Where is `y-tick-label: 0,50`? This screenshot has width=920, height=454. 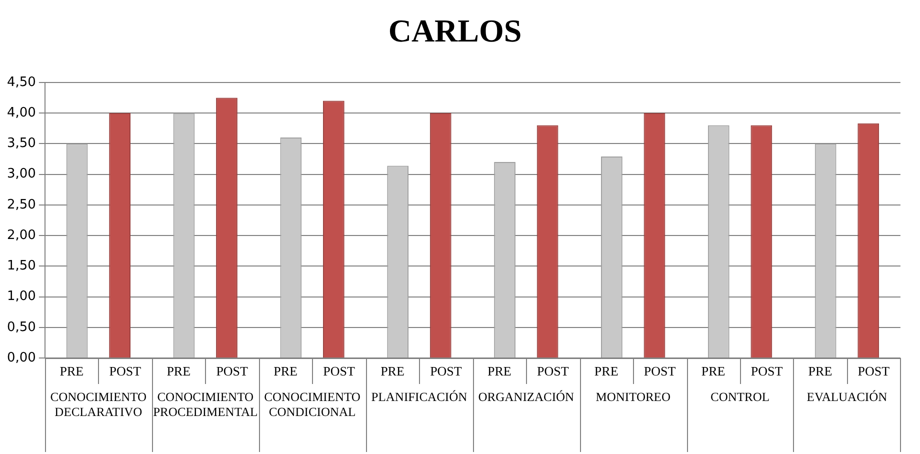 y-tick-label: 0,50 is located at coordinates (21, 327).